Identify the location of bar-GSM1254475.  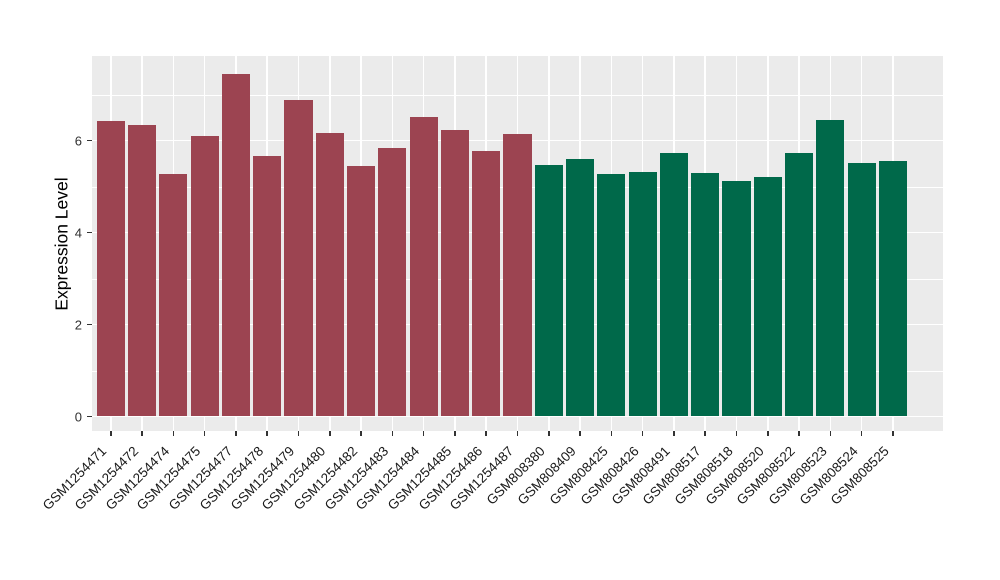
(204, 276).